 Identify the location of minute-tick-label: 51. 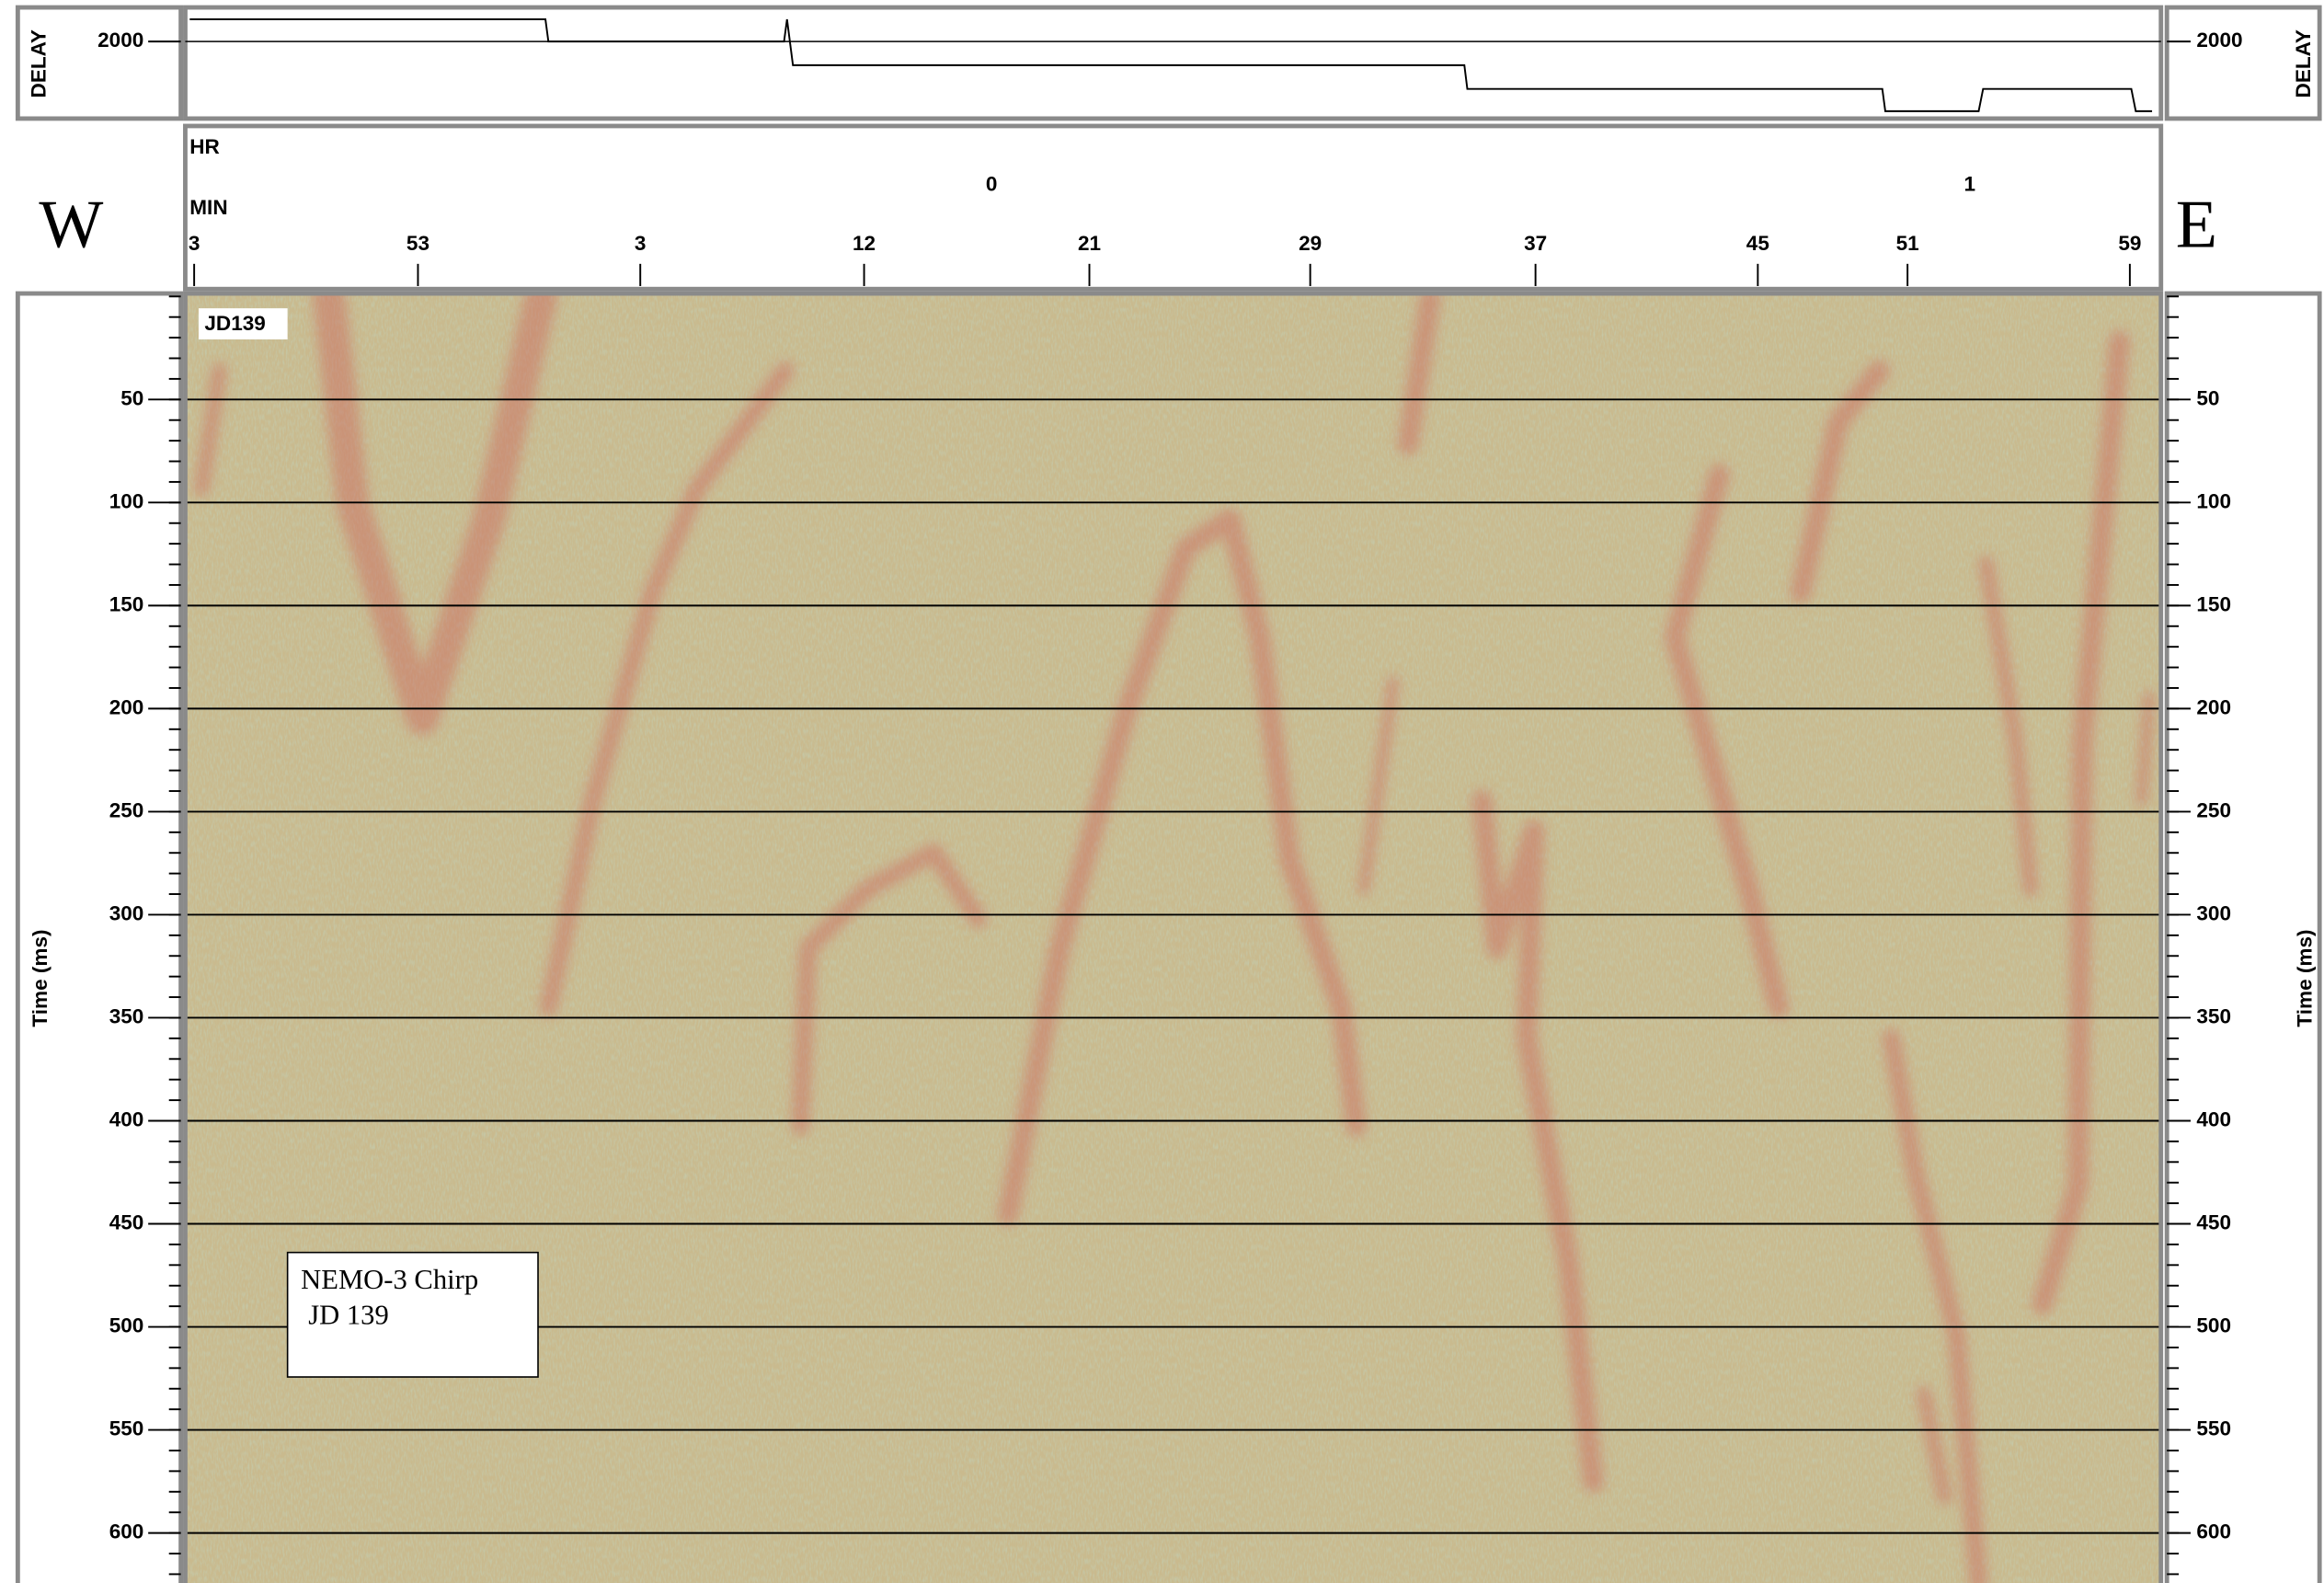
(1907, 243).